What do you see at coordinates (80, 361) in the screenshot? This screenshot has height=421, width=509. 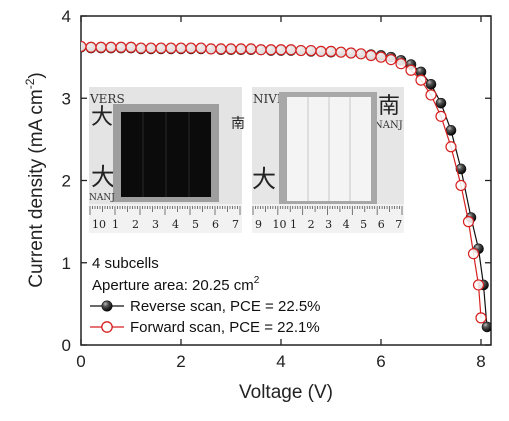 I see `x-tick-label: 0` at bounding box center [80, 361].